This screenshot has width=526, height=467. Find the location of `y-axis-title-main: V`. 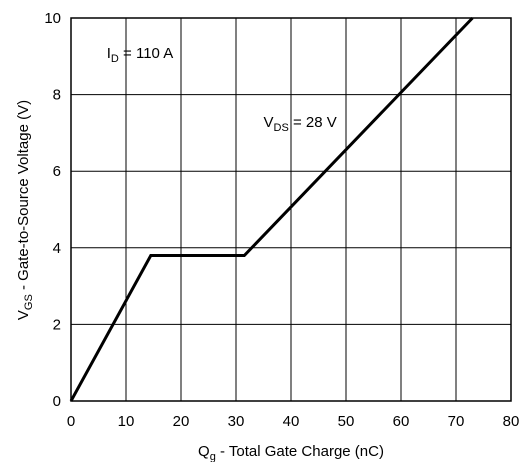

y-axis-title-main: V is located at coordinates (23, 315).